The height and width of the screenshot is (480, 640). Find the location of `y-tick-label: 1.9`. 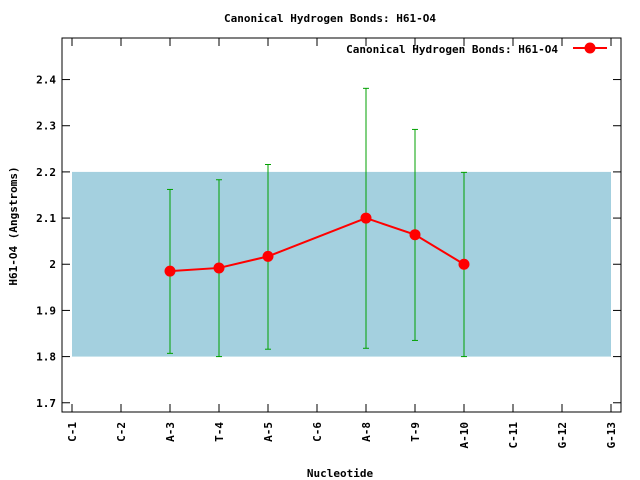

y-tick-label: 1.9 is located at coordinates (46, 310).